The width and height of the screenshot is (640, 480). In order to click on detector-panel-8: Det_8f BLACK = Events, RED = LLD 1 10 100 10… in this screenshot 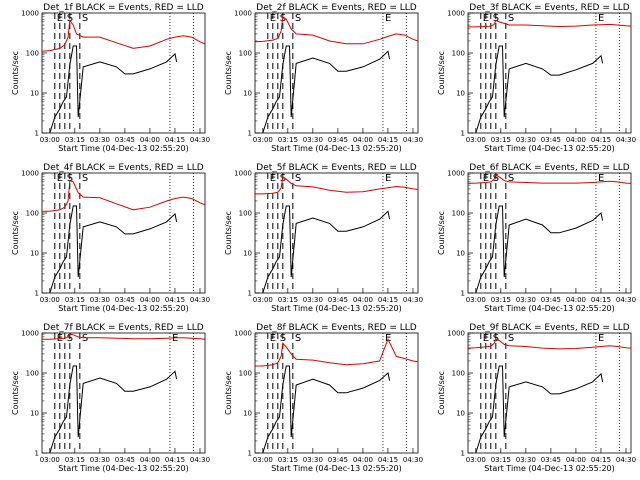, I will do `click(319, 400)`.